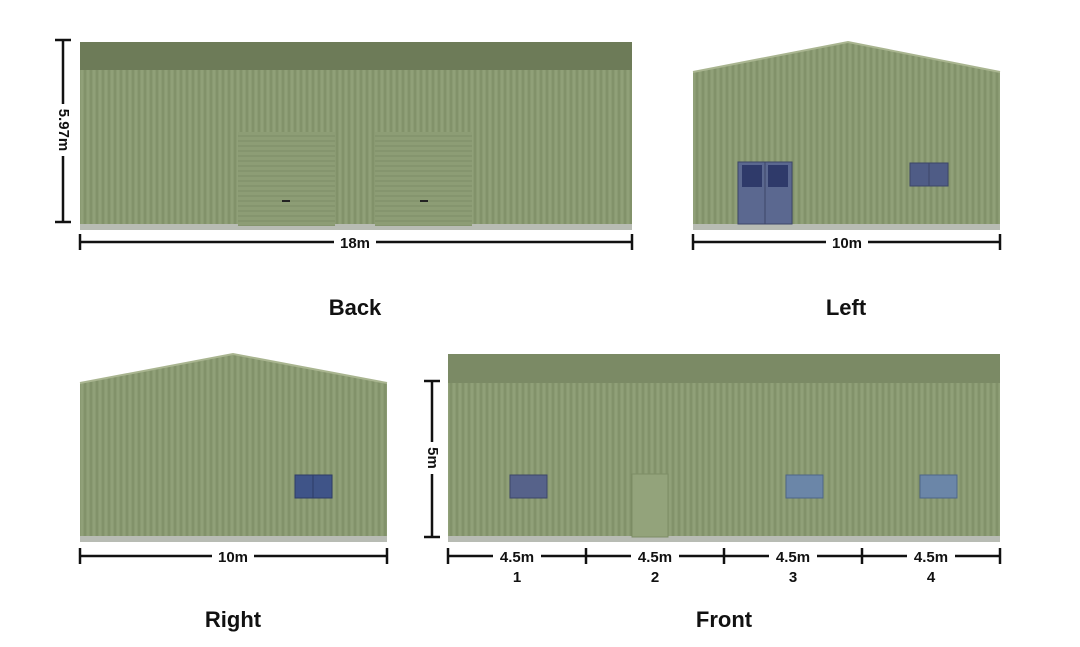  I want to click on door, so click(650, 505).